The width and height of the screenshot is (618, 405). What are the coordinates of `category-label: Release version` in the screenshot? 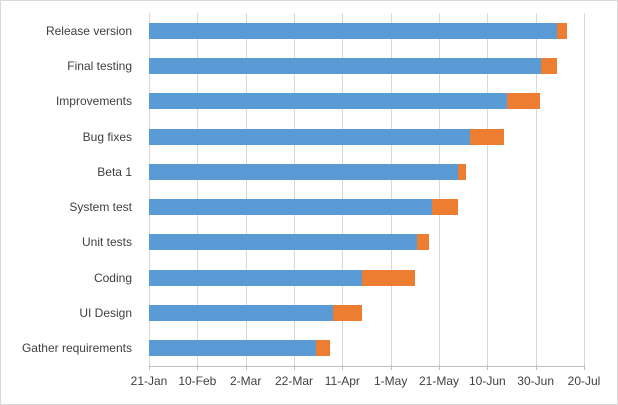 It's located at (88, 30).